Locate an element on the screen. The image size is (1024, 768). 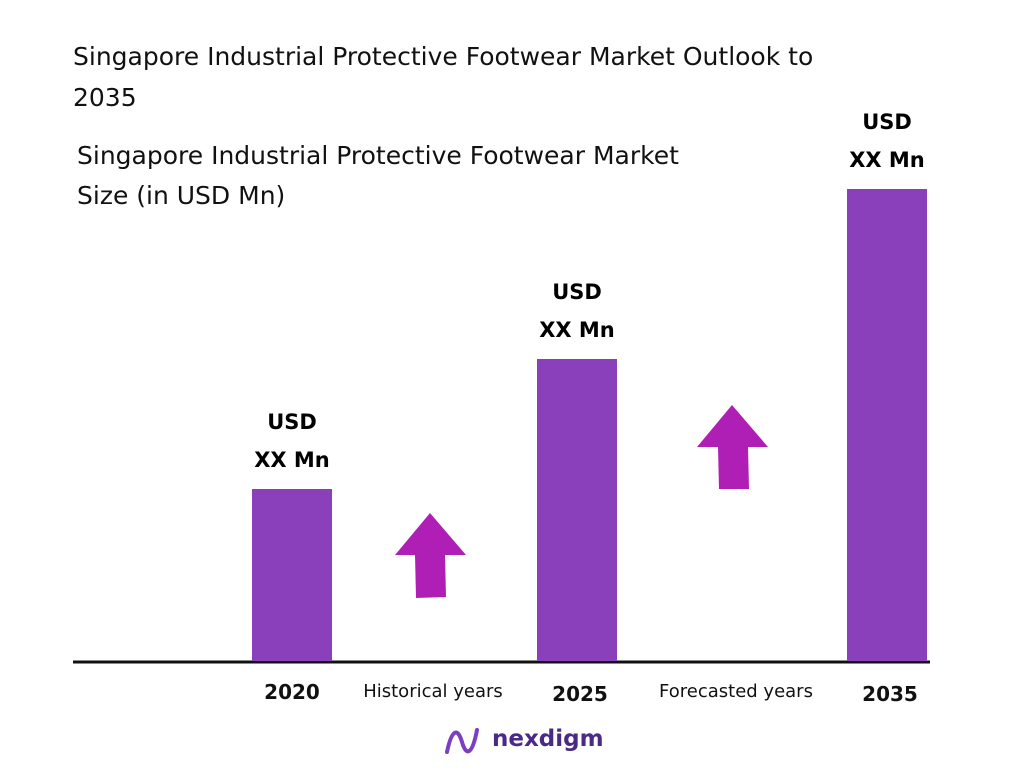
brand-name: nexdigm is located at coordinates (548, 739).